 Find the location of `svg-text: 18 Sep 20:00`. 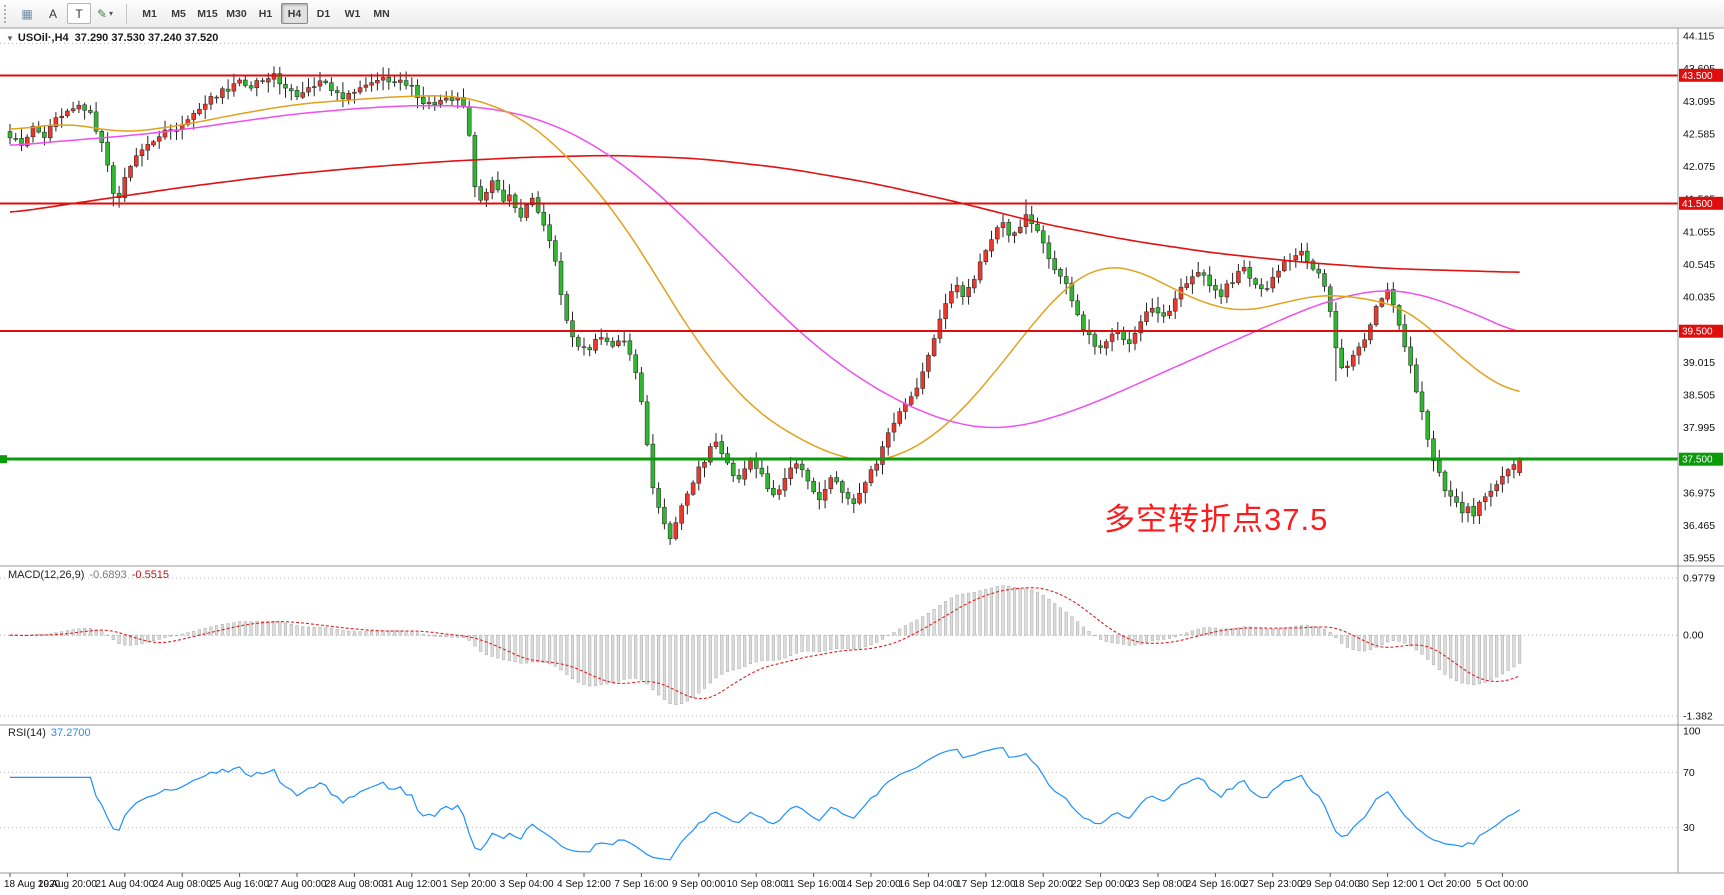

svg-text: 18 Sep 20:00 is located at coordinates (1043, 884).